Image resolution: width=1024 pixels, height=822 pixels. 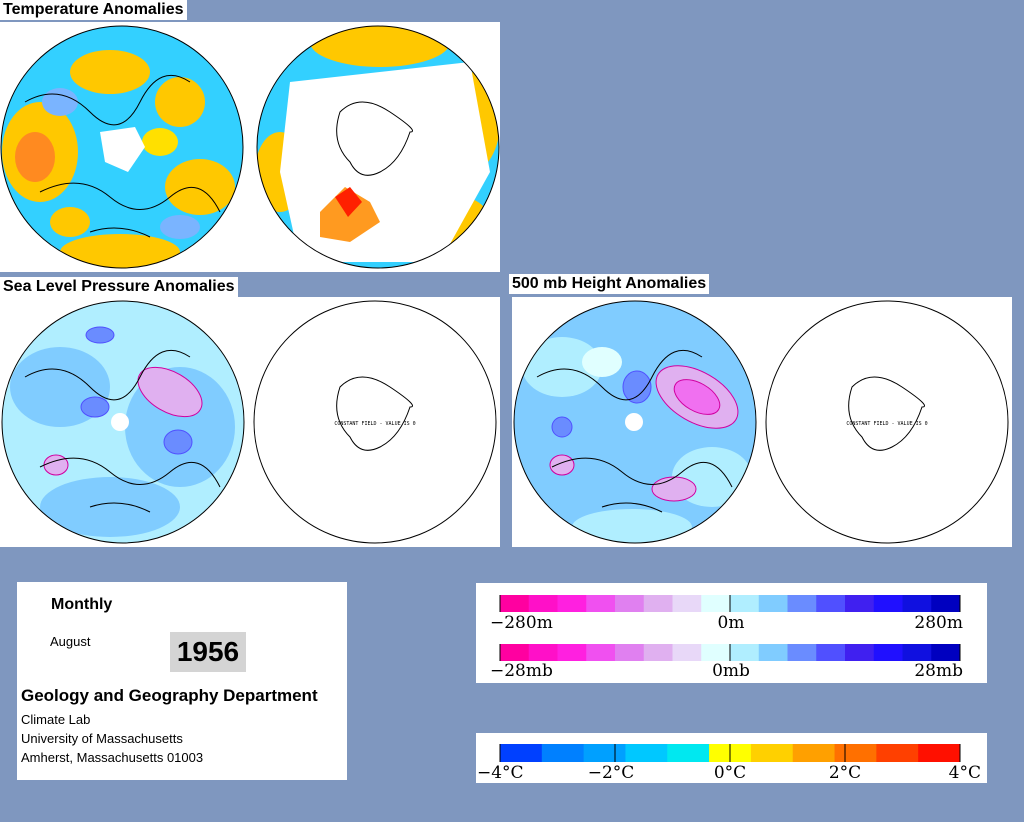 I want to click on slp-title: Sea Level Pressure Anomalies, so click(x=119, y=287).